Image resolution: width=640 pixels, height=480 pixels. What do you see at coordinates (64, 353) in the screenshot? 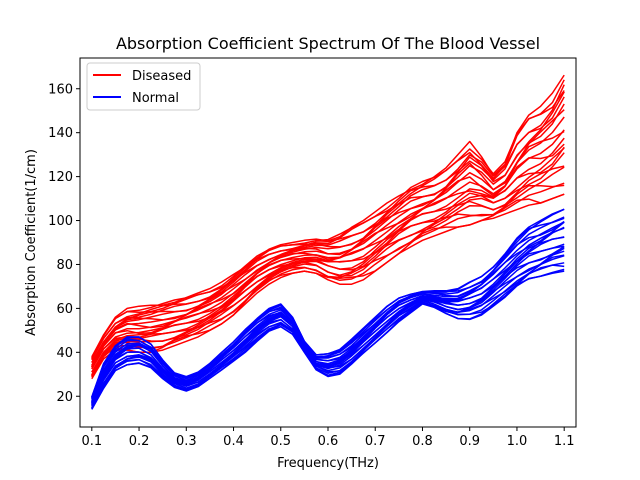
I see `y-tick-label: 40` at bounding box center [64, 353].